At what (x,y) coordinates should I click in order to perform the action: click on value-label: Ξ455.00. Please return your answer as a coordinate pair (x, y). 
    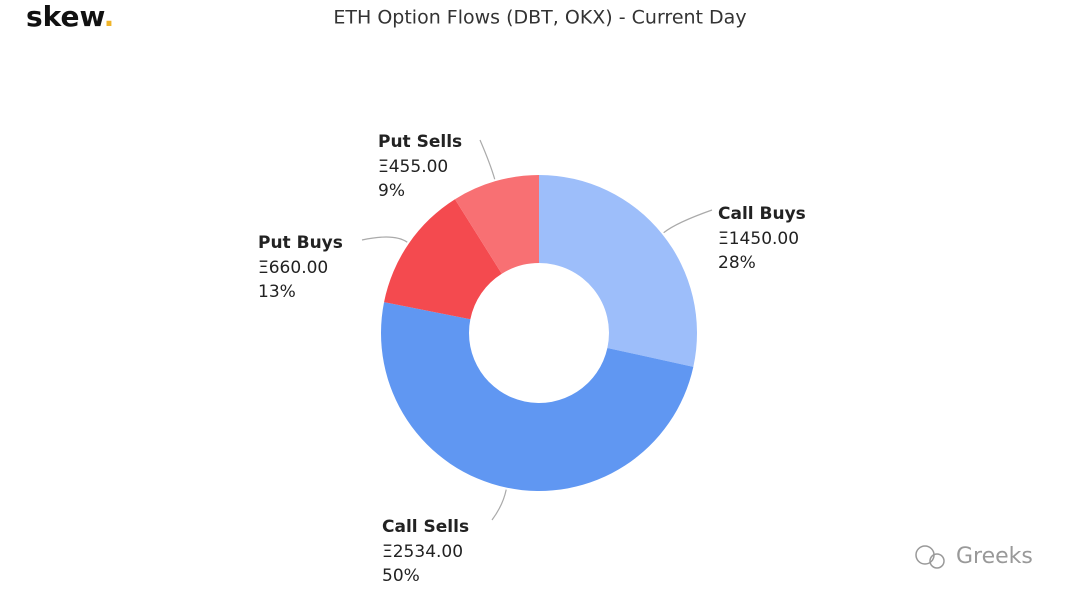
    Looking at the image, I should click on (413, 167).